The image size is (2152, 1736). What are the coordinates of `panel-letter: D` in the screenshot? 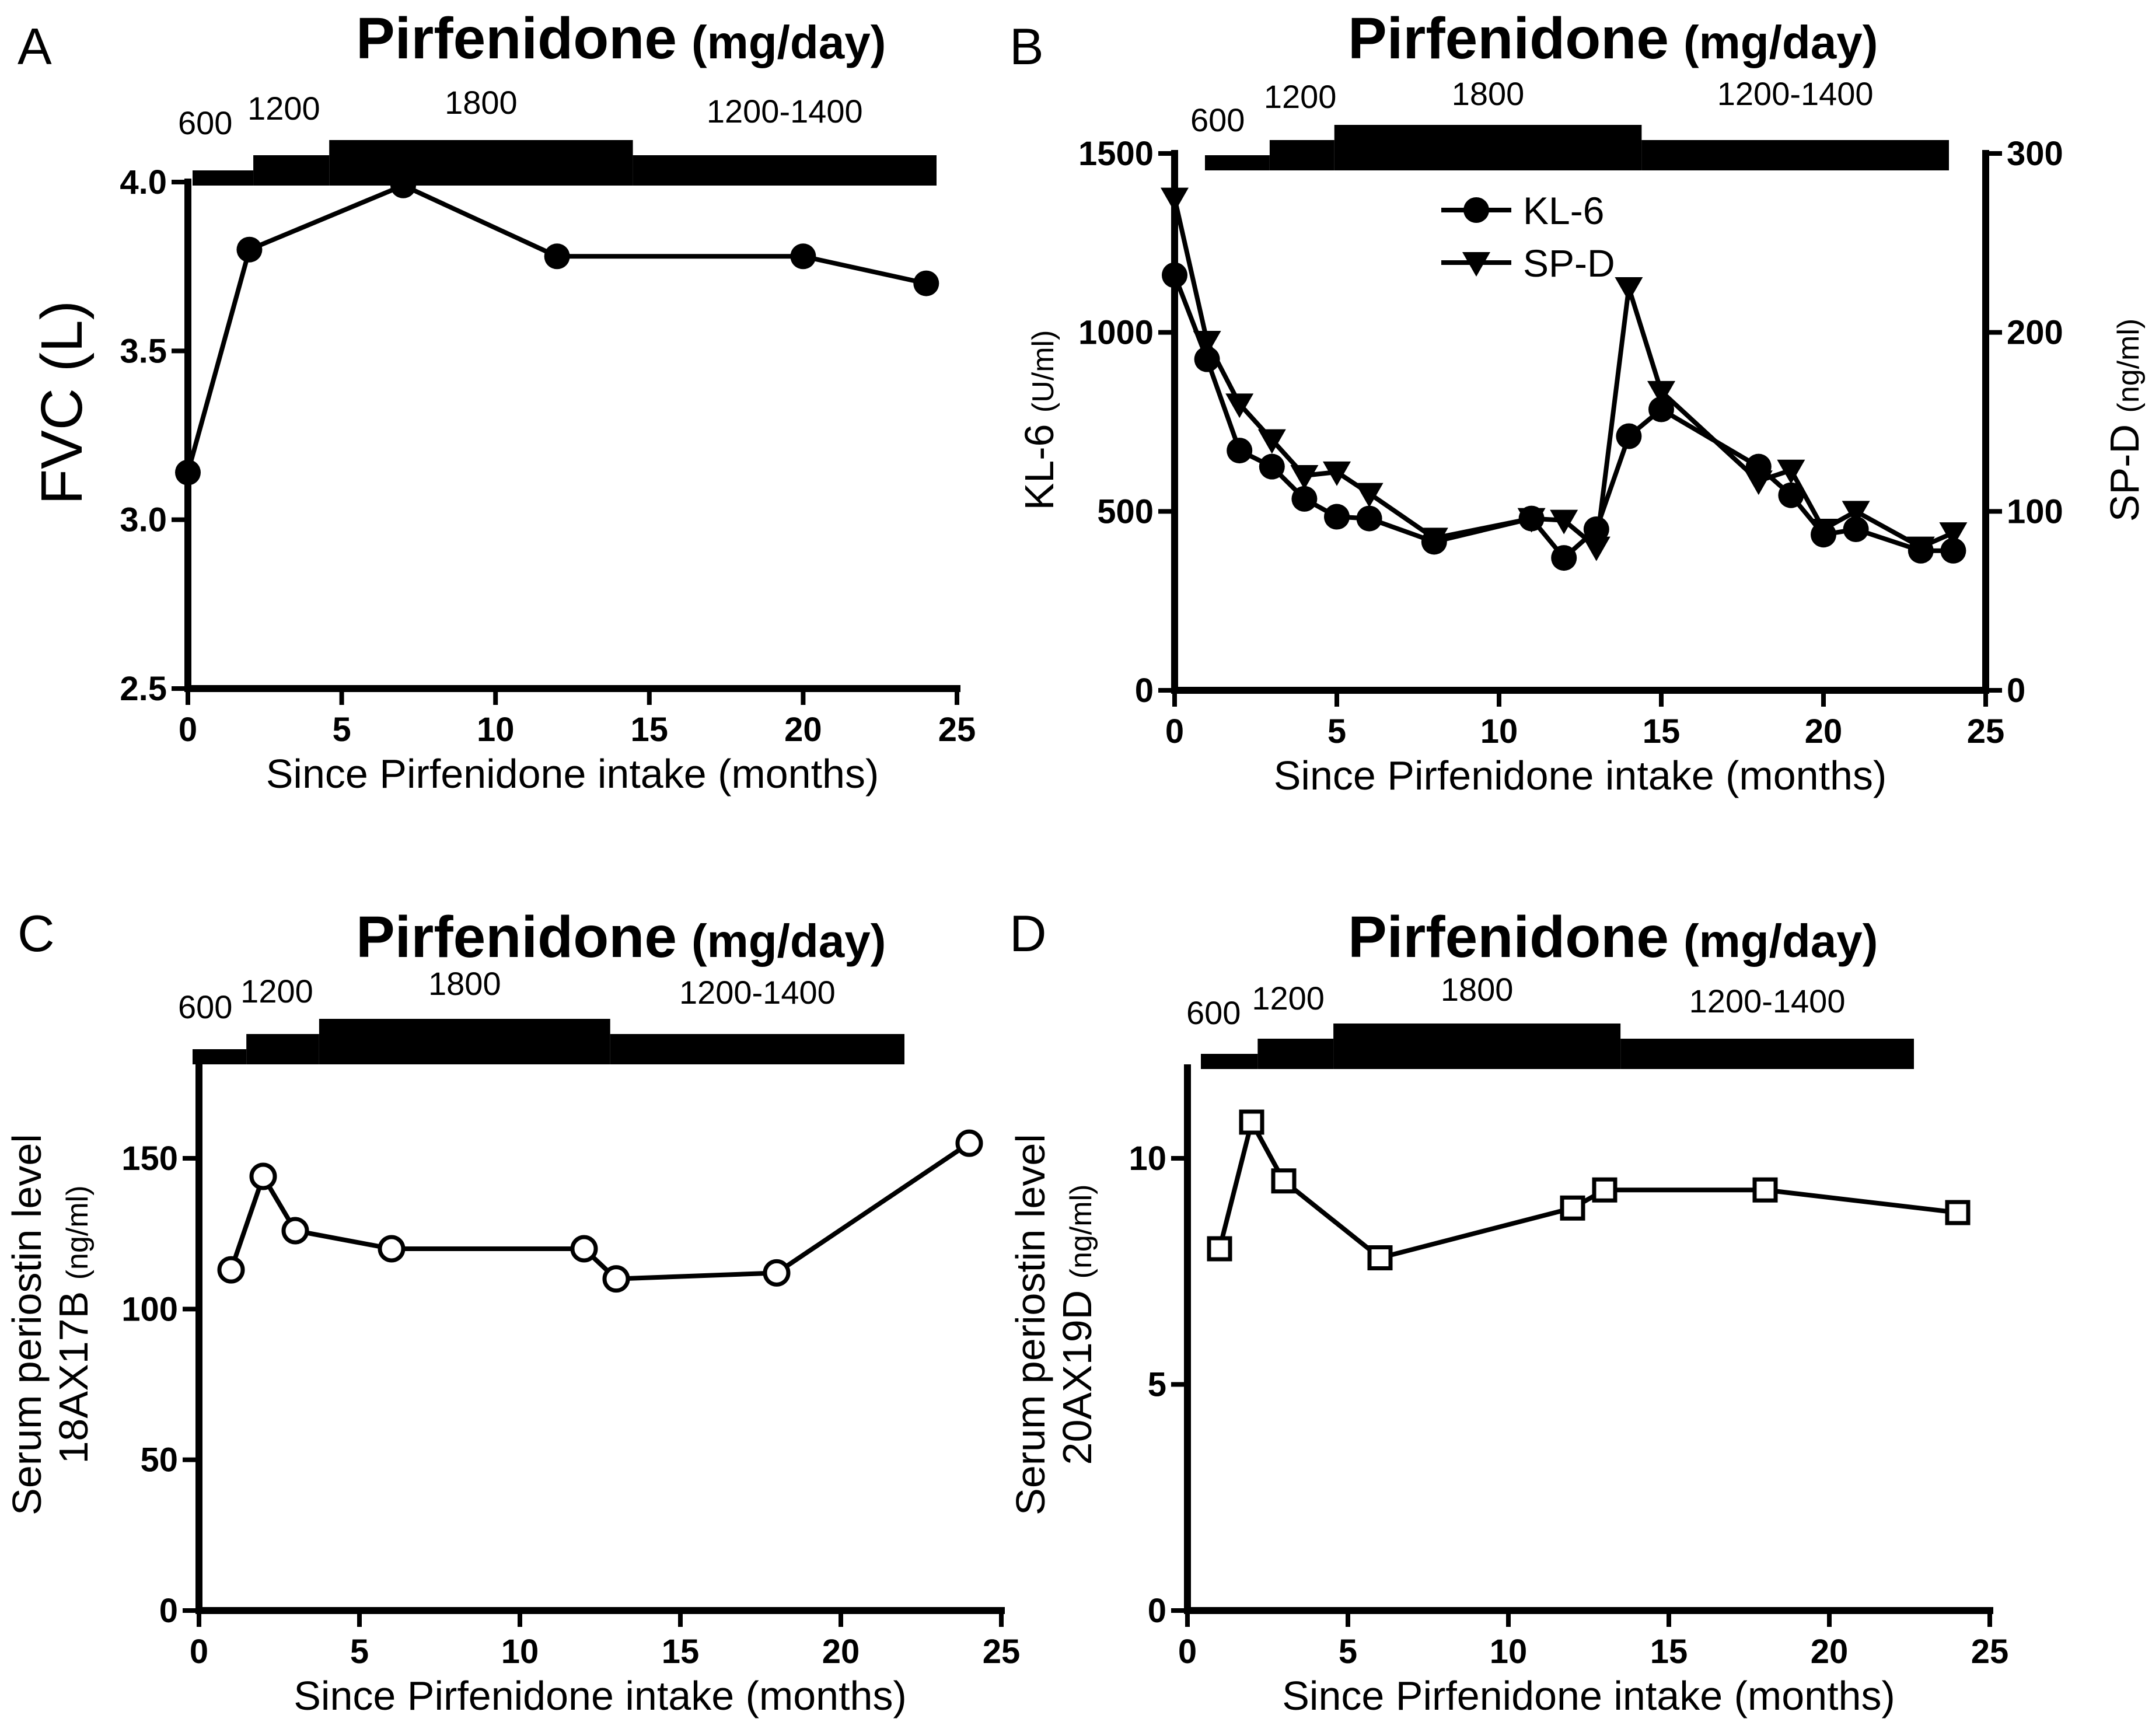 It's located at (1028, 933).